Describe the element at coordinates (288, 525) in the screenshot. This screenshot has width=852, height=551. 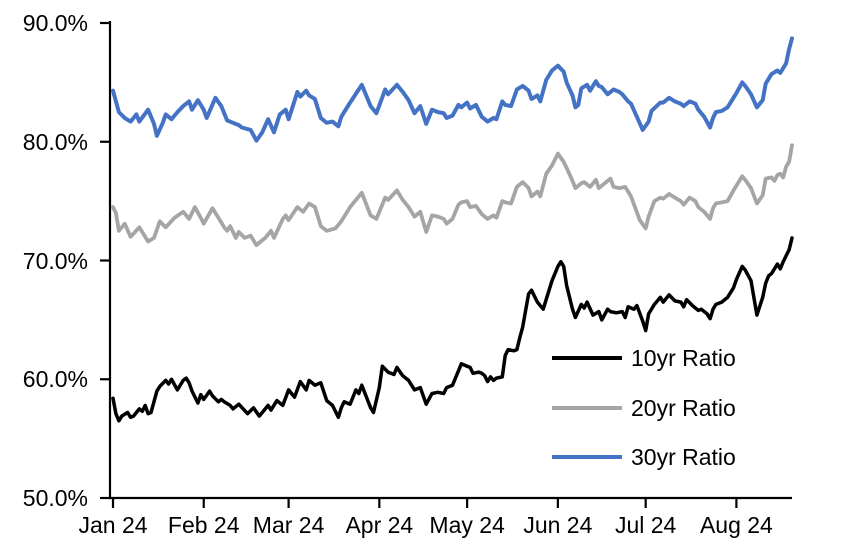
I see `x-axis-tick-label: Mar 24` at that location.